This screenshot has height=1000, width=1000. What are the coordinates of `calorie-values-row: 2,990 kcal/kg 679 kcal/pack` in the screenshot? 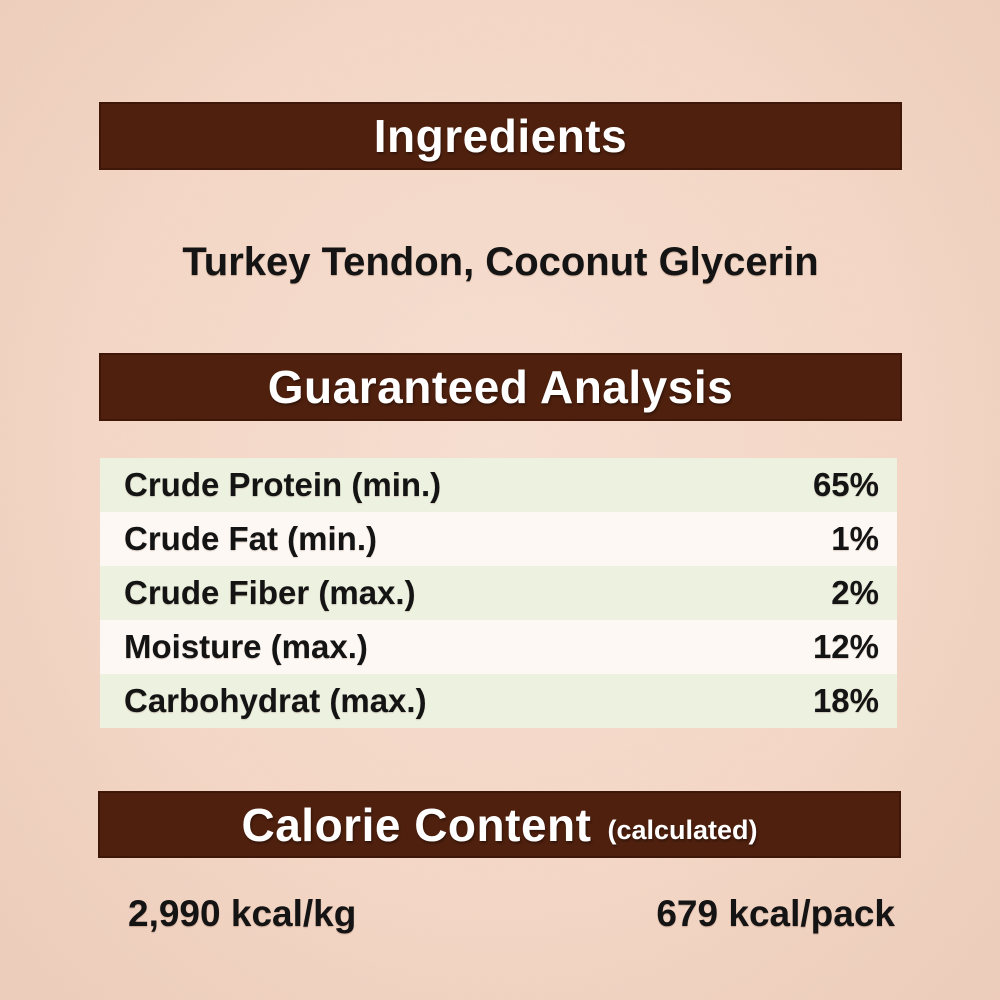 It's located at (500, 914).